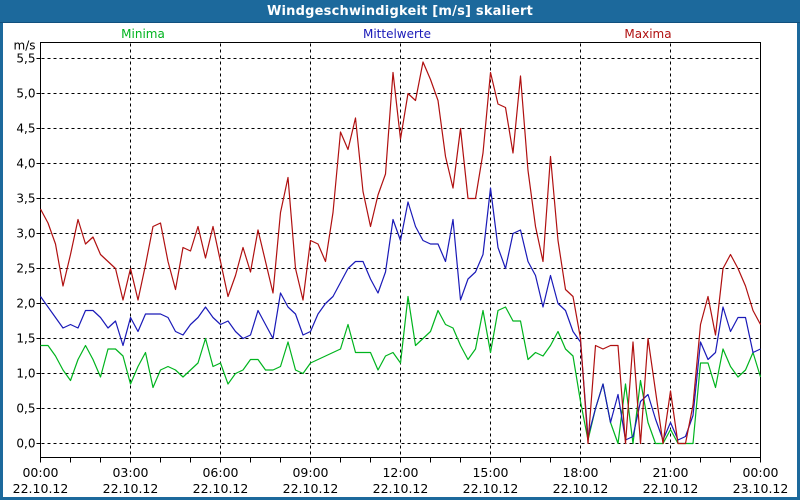 Image resolution: width=800 pixels, height=500 pixels. I want to click on chart-legend: Minima Mittelwerte Maxima, so click(400, 34).